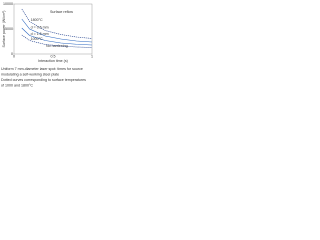  Describe the element at coordinates (92, 56) in the screenshot. I see `x-tick-label: 1` at that location.